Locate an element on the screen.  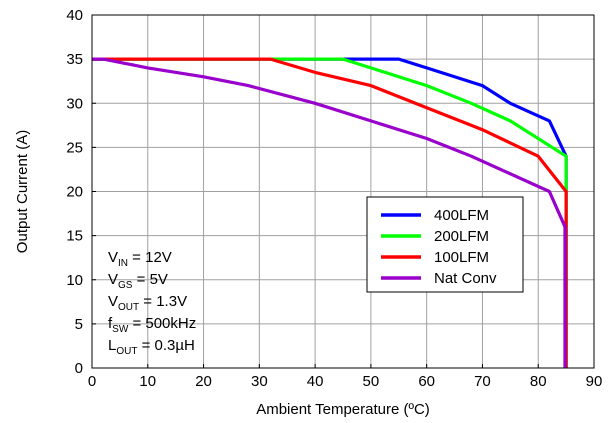
x-tick-label: 30 is located at coordinates (259, 381).